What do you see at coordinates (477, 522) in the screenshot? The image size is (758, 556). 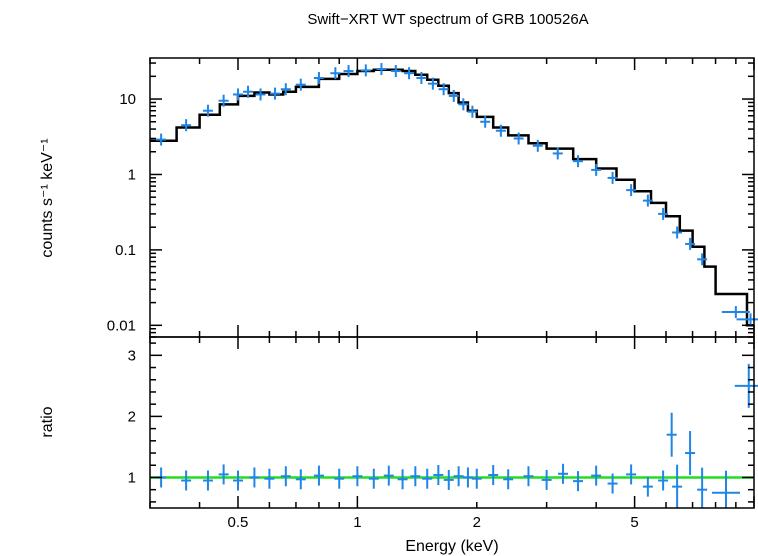 I see `x-tick-label: 2` at bounding box center [477, 522].